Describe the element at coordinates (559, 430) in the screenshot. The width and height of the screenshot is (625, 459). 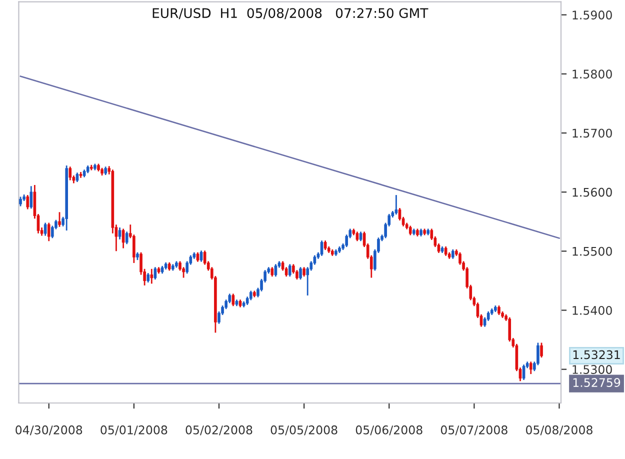
I see `x-tick-label: 05/08/2008` at that location.